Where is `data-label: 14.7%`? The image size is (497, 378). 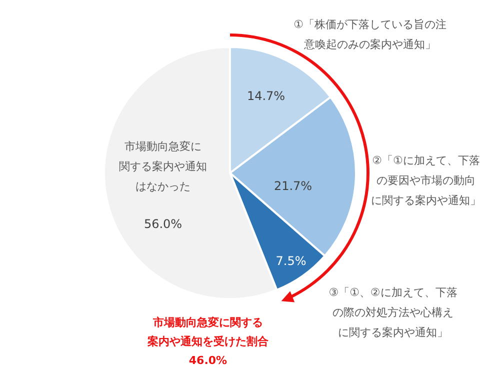 data-label: 14.7% is located at coordinates (266, 96).